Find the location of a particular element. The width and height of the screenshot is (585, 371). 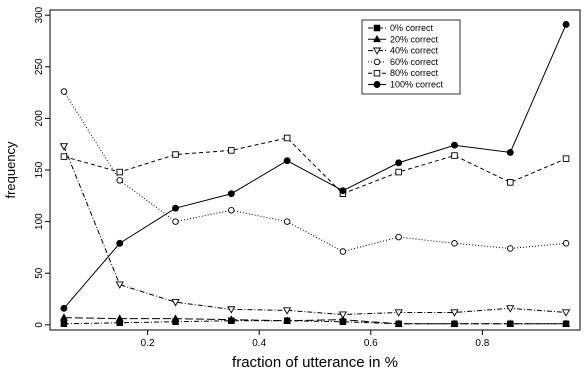

y-tick-label: 100 is located at coordinates (39, 221).